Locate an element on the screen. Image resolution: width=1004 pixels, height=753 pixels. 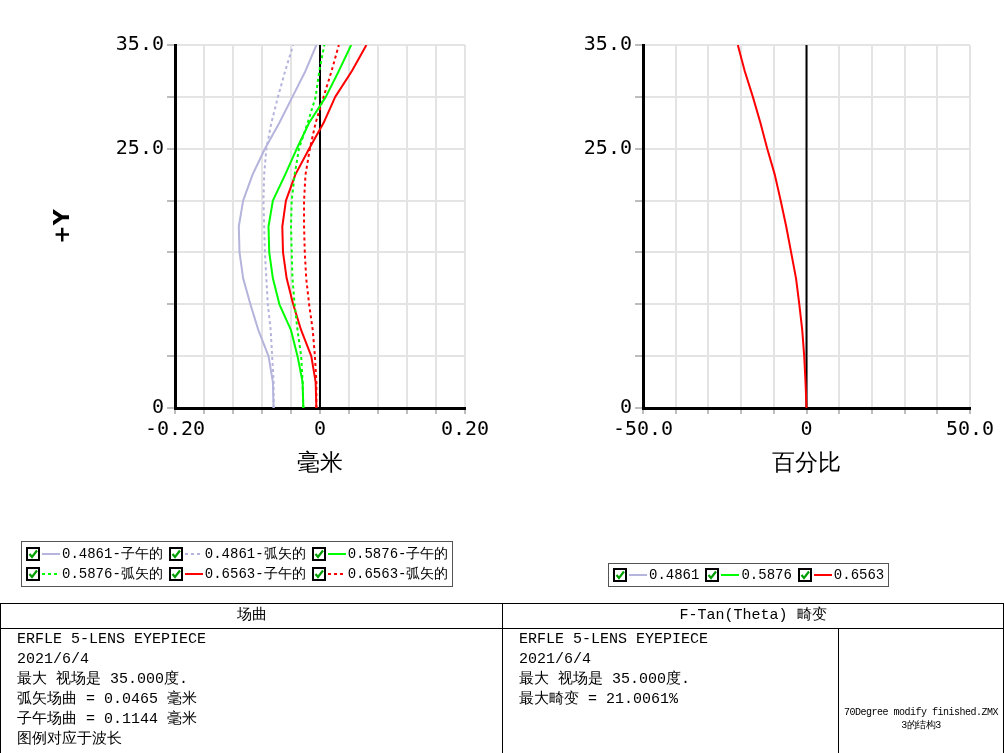
legend-label: 0.5876-弧矢的 is located at coordinates (112, 574).